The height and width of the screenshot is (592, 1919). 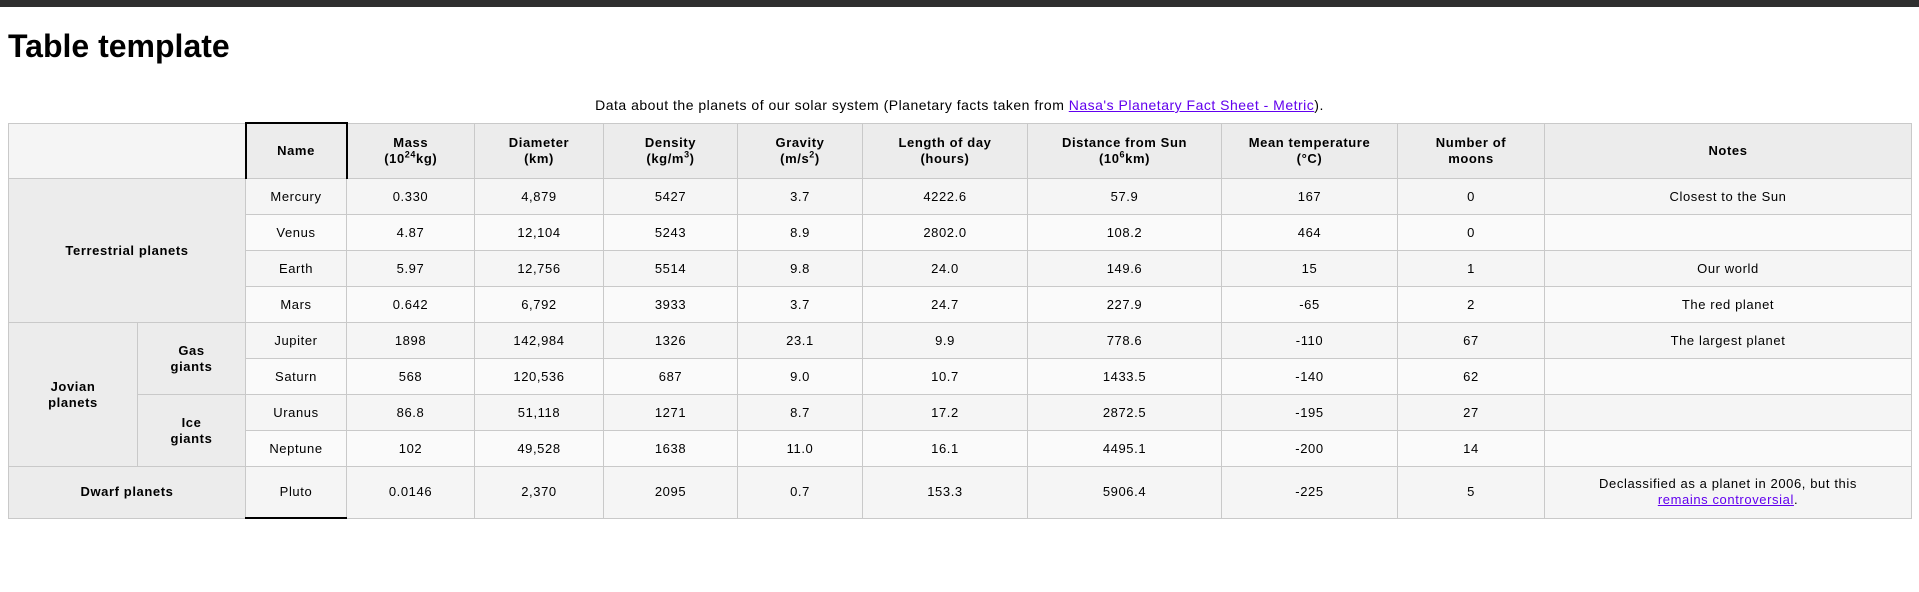 I want to click on cell-density: 5514, so click(x=670, y=268).